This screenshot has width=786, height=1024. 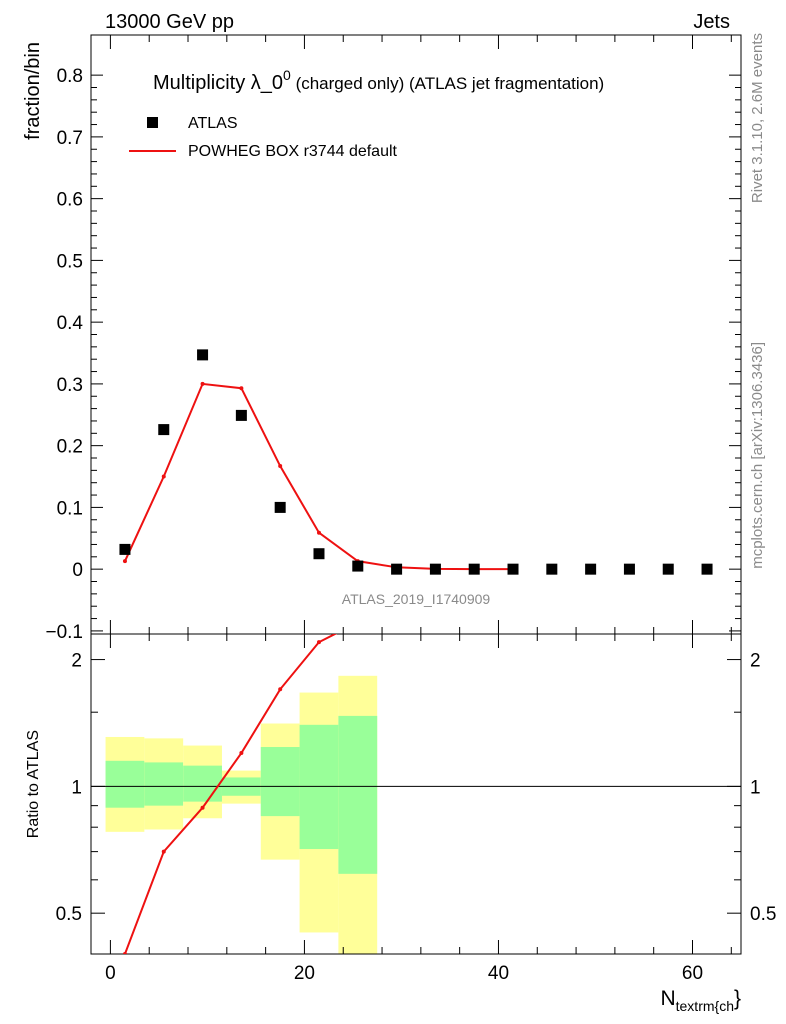 I want to click on ratio-y-tick-label-right: 2, so click(x=755, y=661).